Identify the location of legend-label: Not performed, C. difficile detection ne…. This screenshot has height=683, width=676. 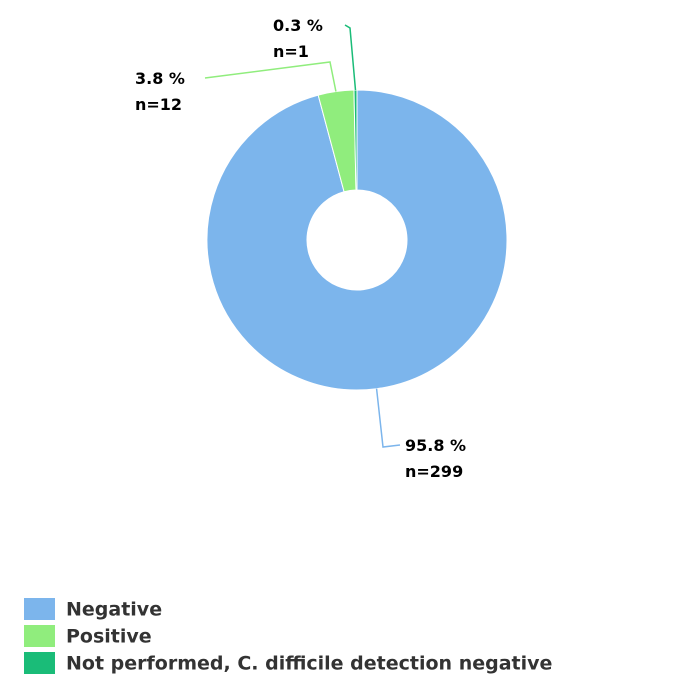
(309, 664).